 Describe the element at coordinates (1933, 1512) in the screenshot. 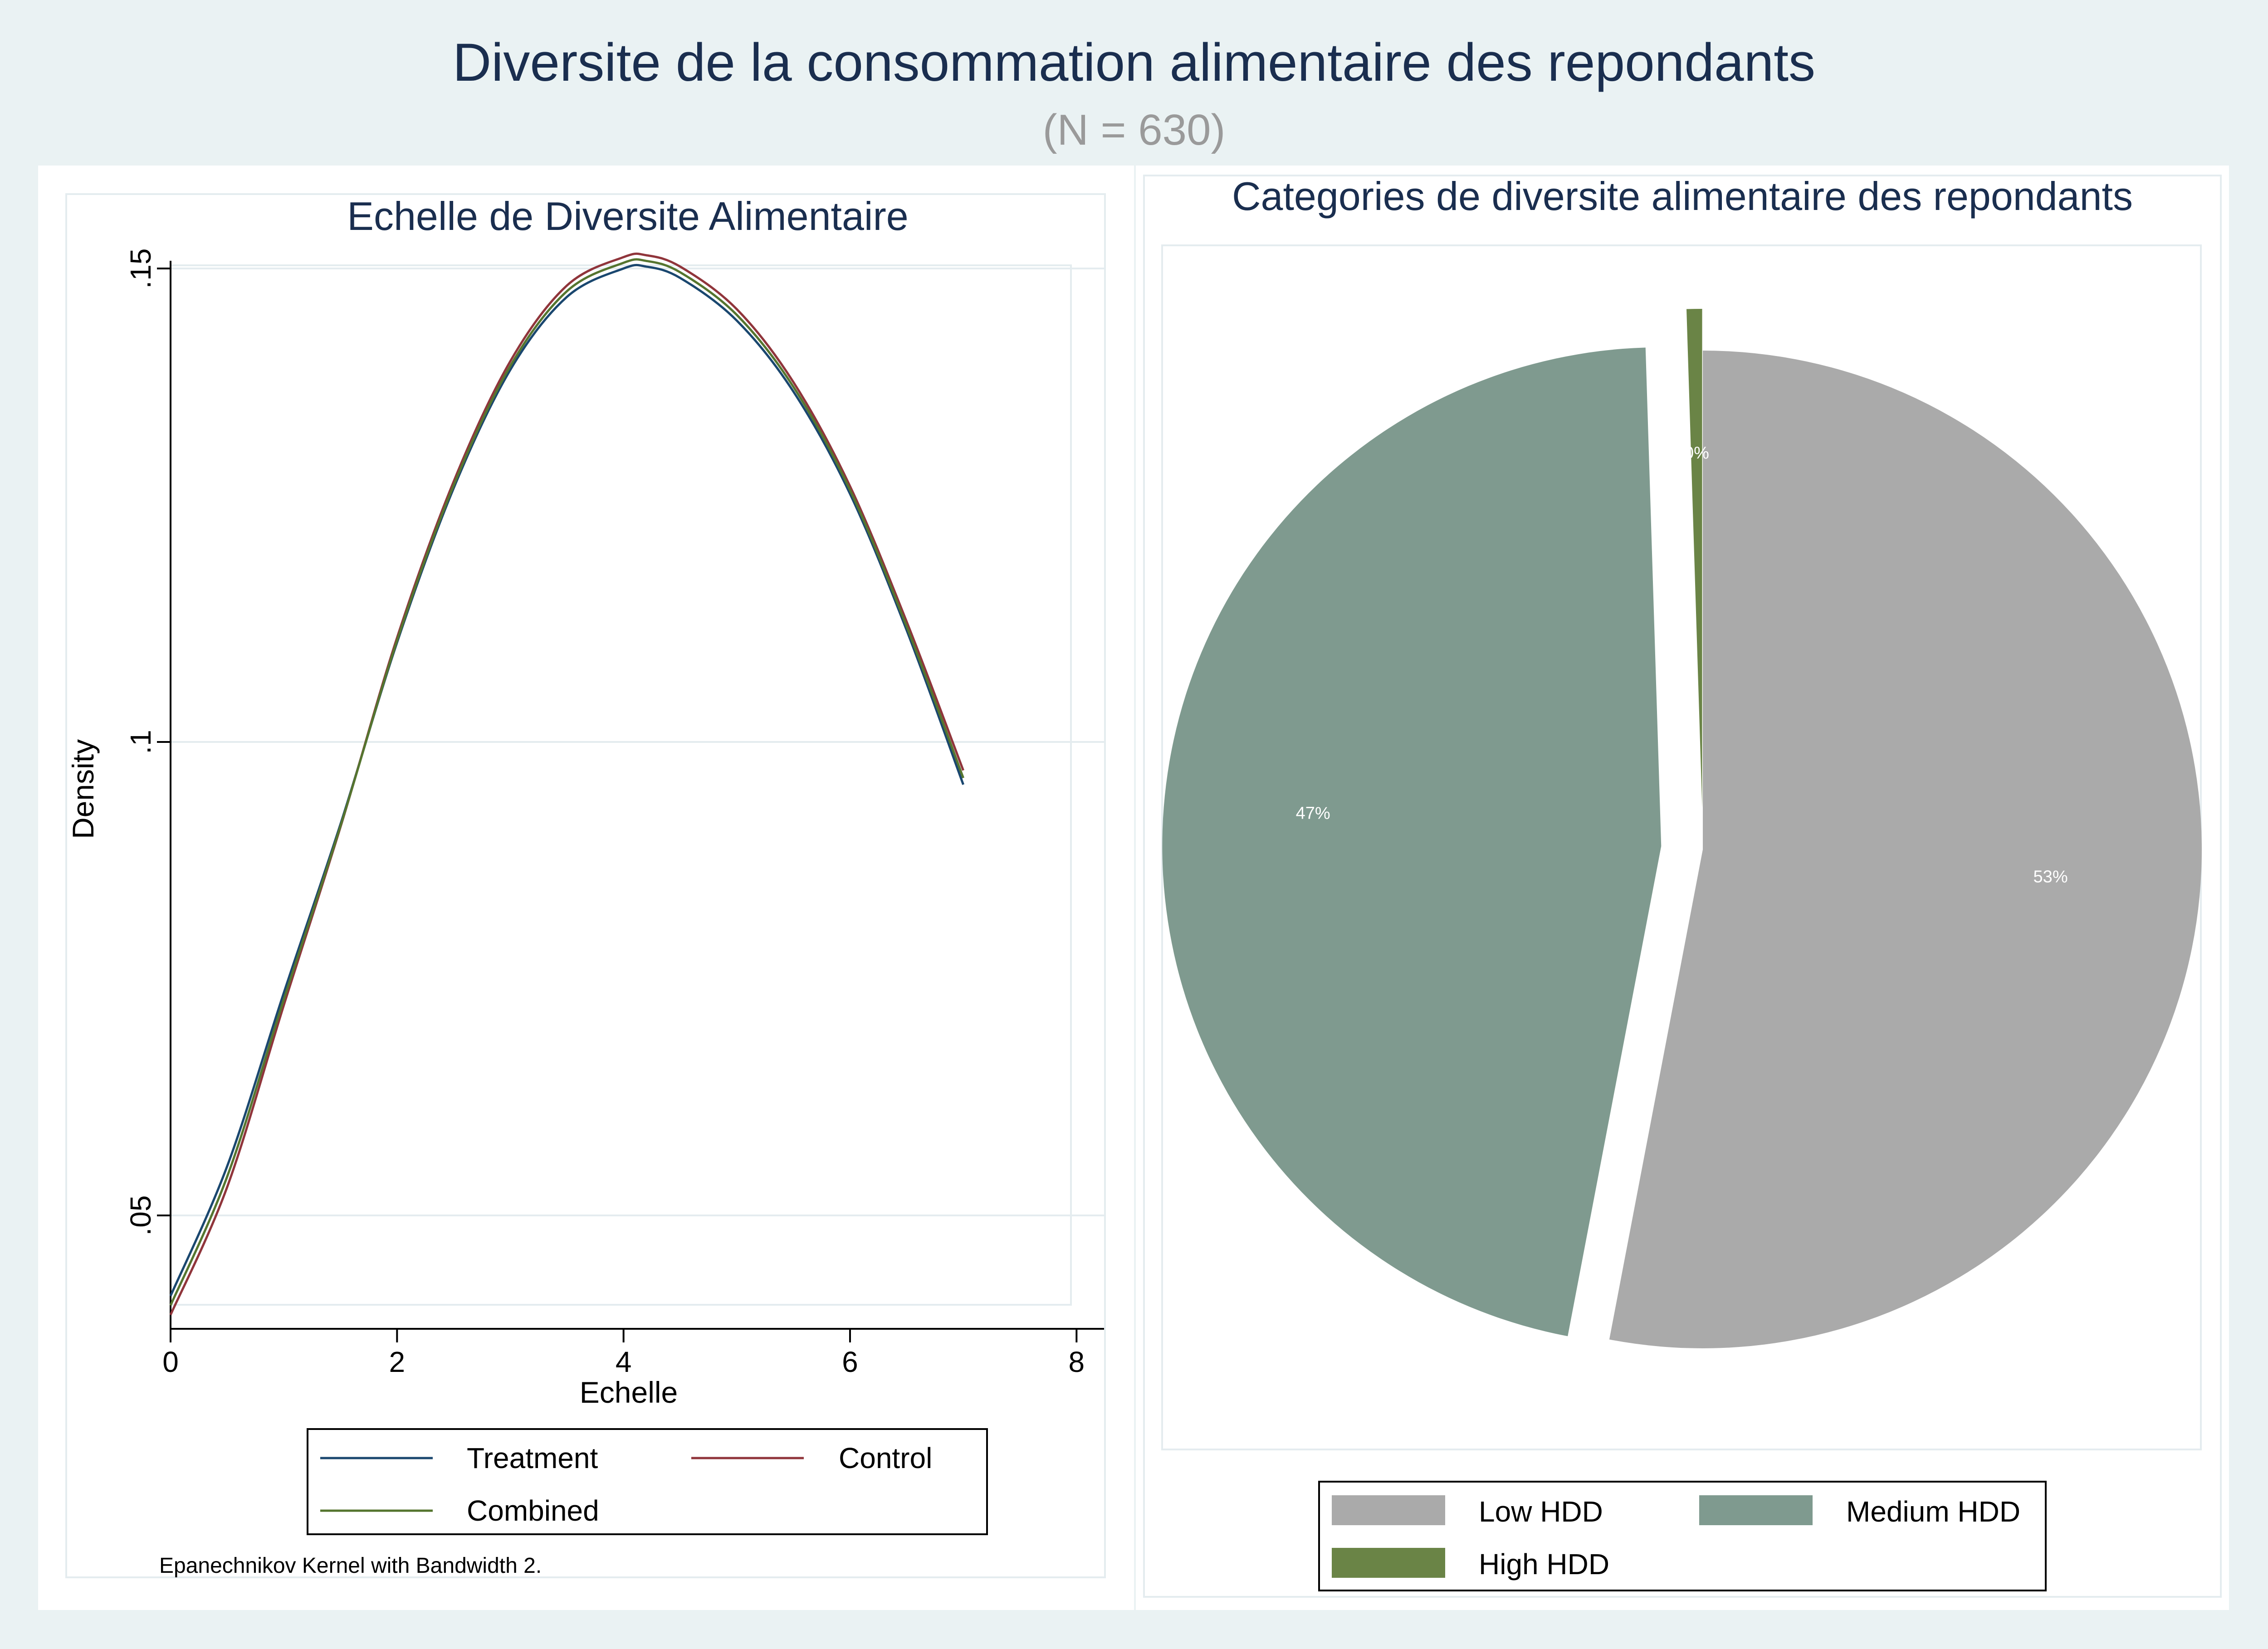

I see `legend-label-medium-hdd: Medium HDD` at that location.